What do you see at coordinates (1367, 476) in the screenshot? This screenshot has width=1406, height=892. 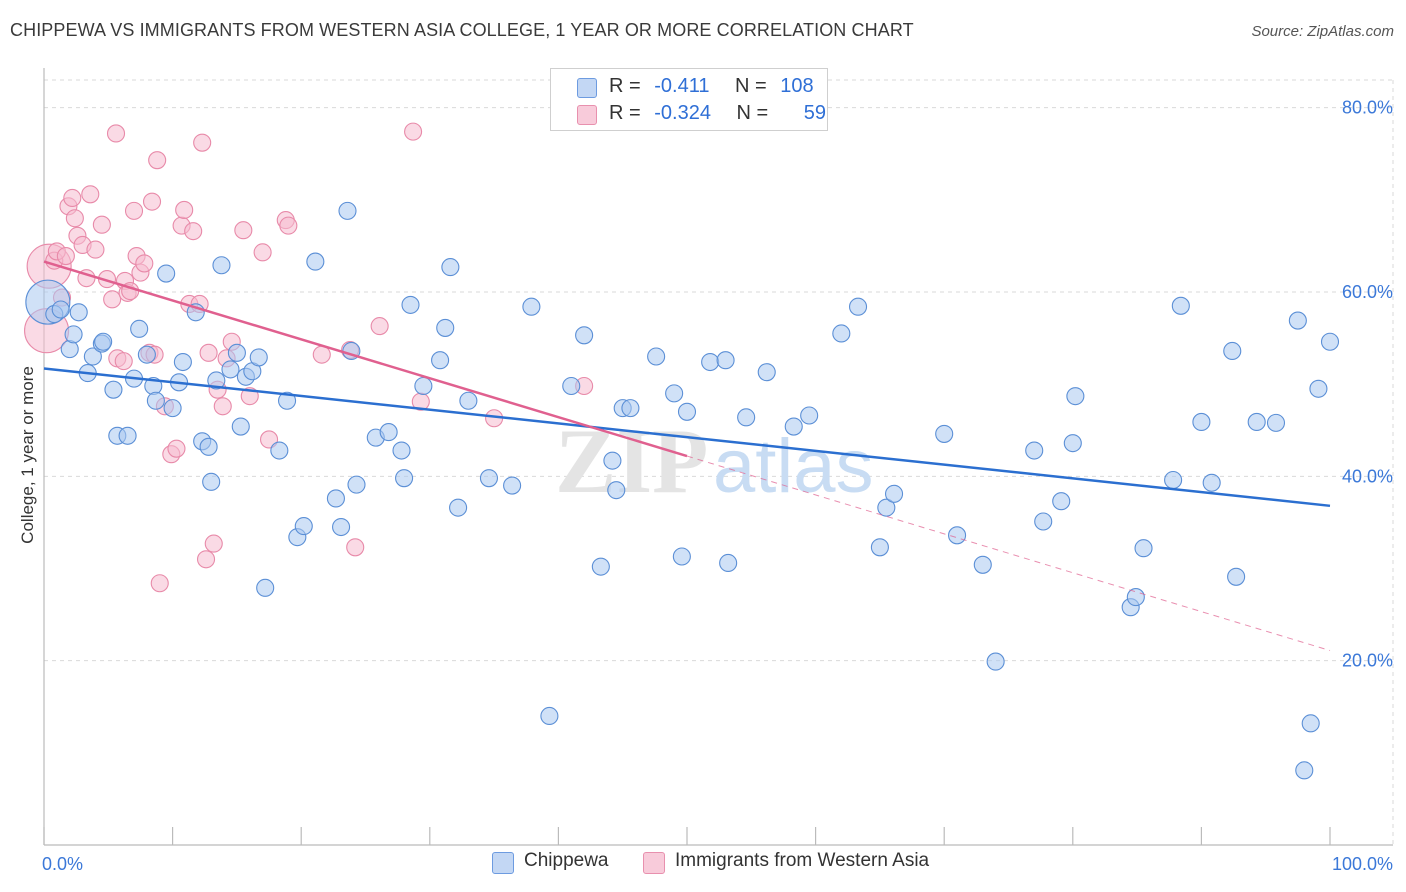 I see `y-tick-label: 40.0%` at bounding box center [1367, 476].